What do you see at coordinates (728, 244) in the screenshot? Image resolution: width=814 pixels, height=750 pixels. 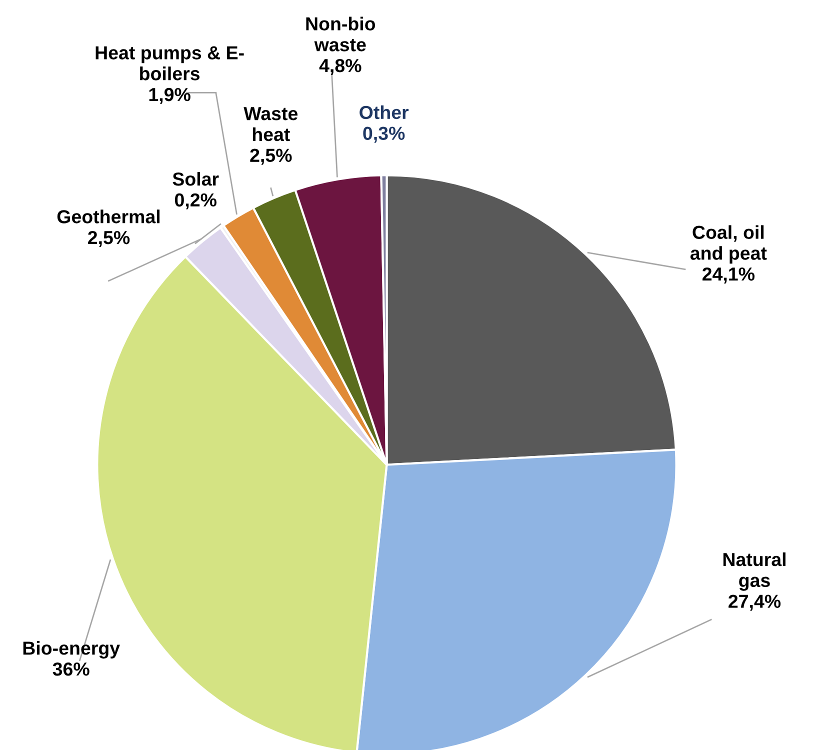 I see `slice-label: Coal, oil and peat` at bounding box center [728, 244].